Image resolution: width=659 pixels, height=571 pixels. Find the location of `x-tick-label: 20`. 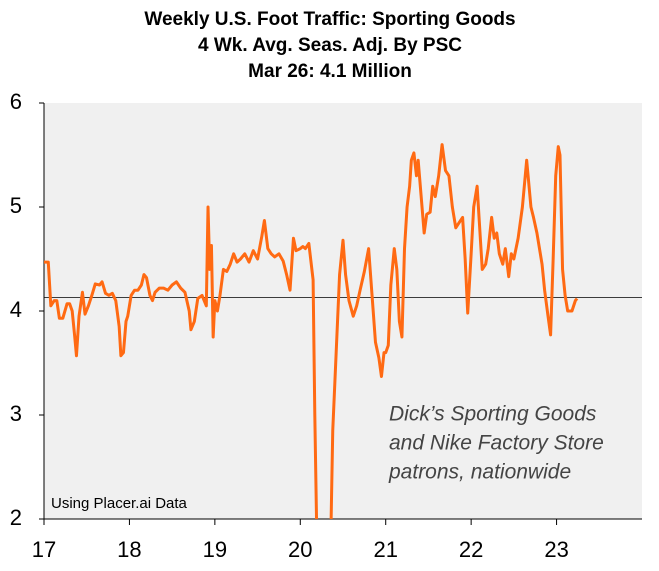

x-tick-label: 20 is located at coordinates (300, 549).